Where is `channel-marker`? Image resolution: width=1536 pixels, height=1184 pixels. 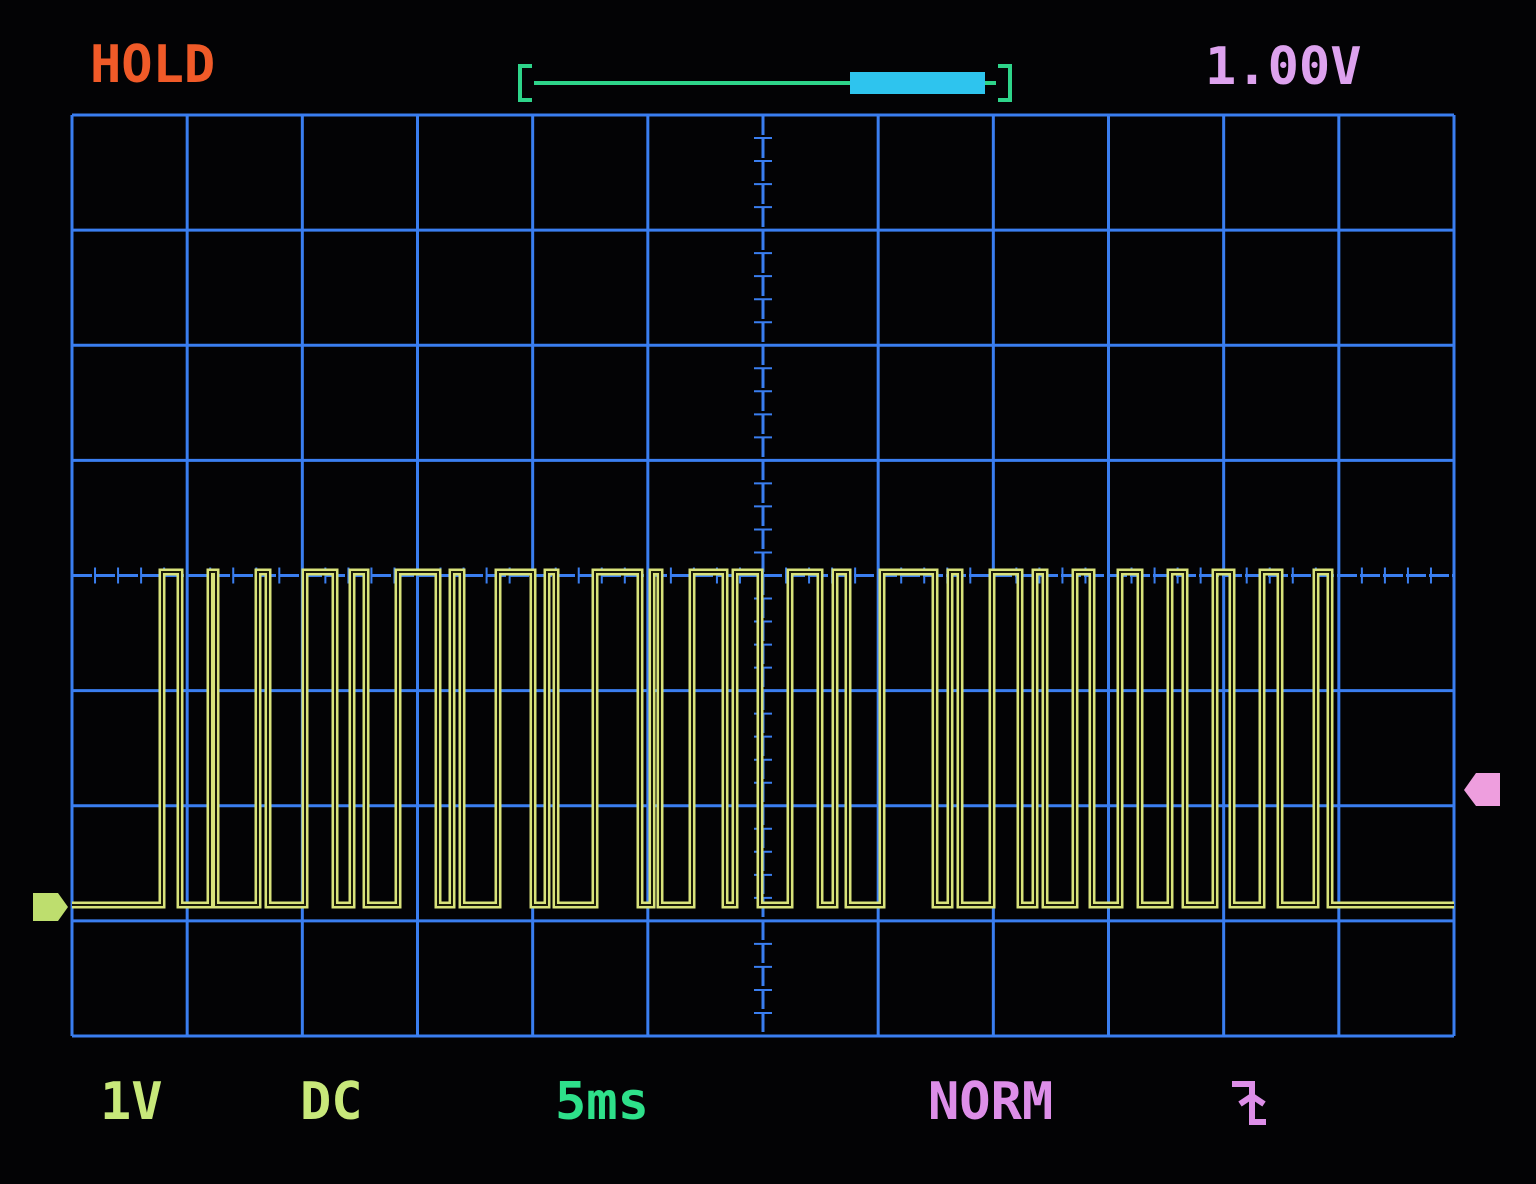 channel-marker is located at coordinates (50, 907).